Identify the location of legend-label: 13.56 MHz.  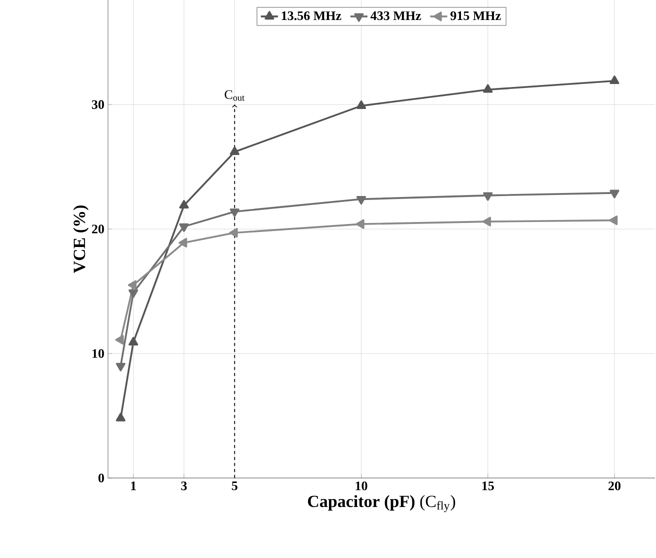
(312, 15).